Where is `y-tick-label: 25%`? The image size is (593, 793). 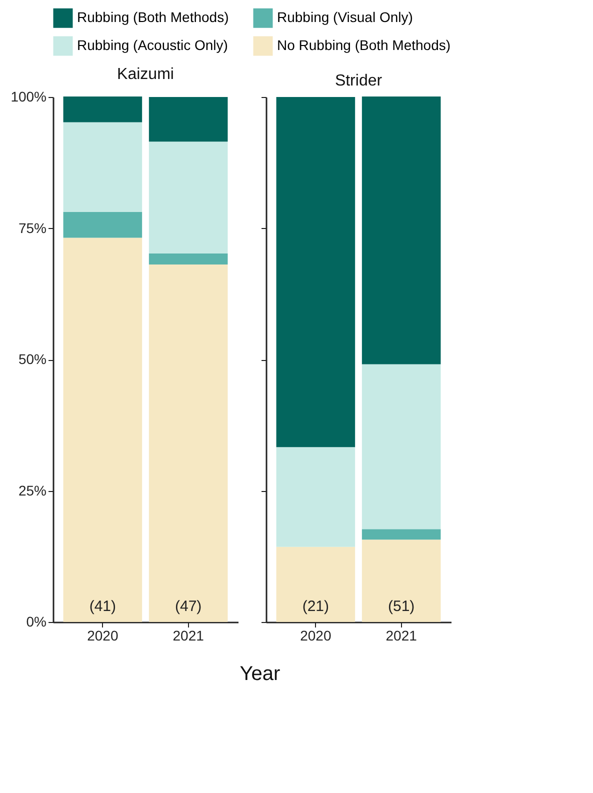
y-tick-label: 25% is located at coordinates (32, 490).